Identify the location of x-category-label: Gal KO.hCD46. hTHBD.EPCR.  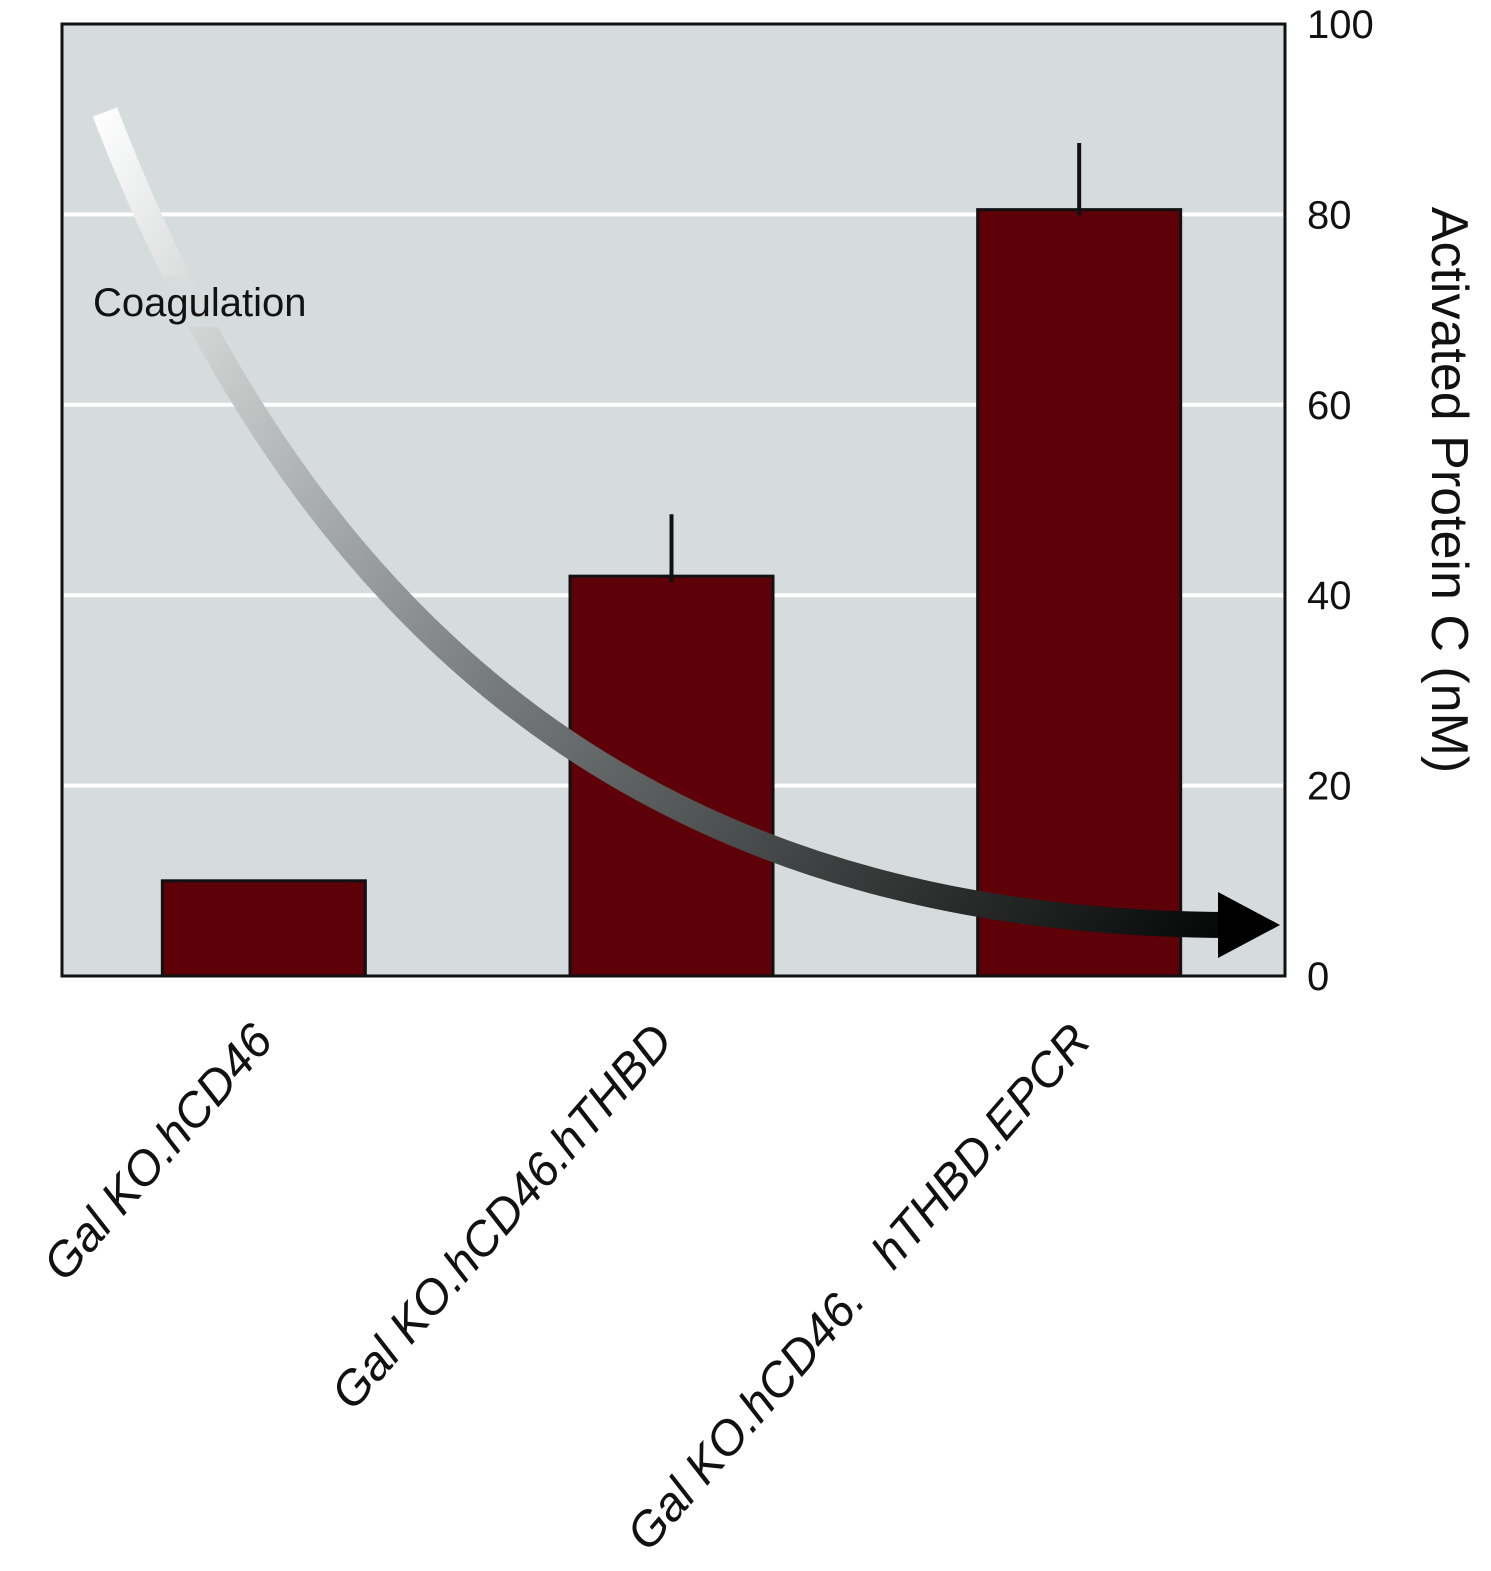
(859, 1287).